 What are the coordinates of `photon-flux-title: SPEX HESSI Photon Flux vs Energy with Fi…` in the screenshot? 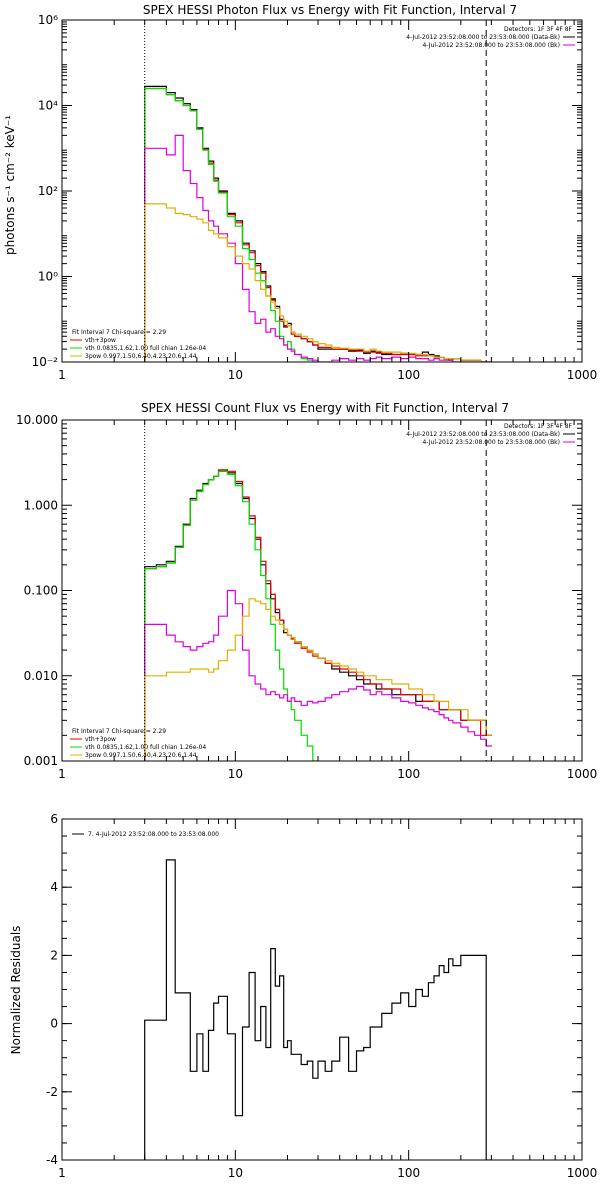 It's located at (330, 10).